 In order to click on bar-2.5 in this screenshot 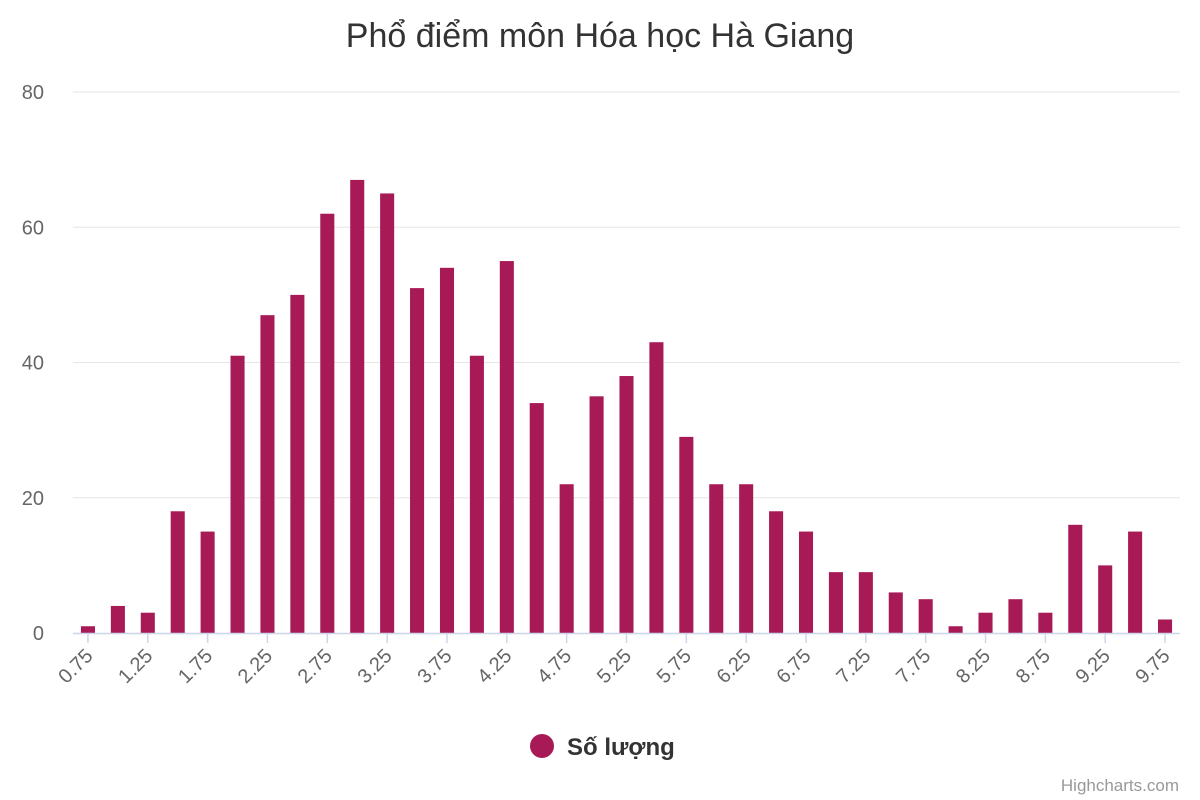, I will do `click(297, 464)`.